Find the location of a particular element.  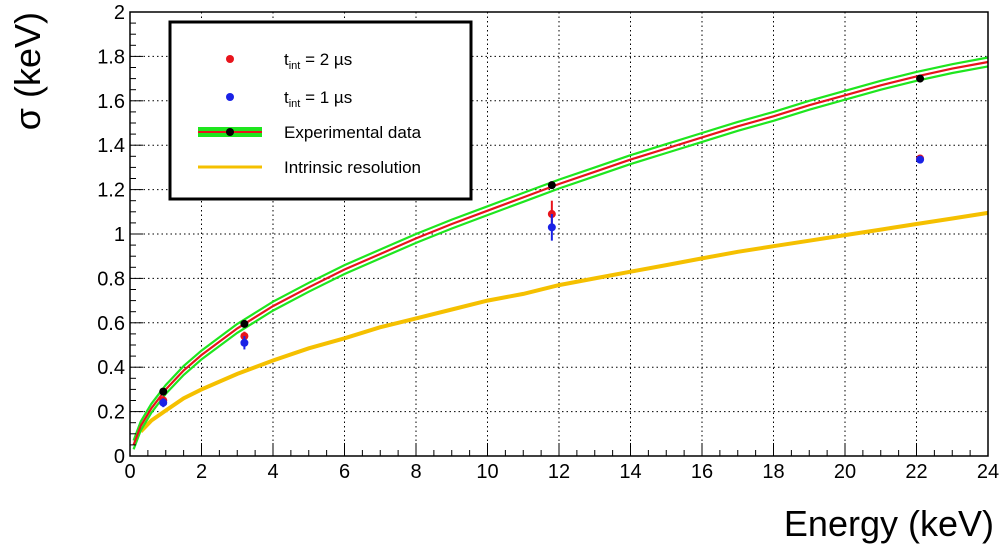

y-tick-label: 1.2 is located at coordinates (111, 191).